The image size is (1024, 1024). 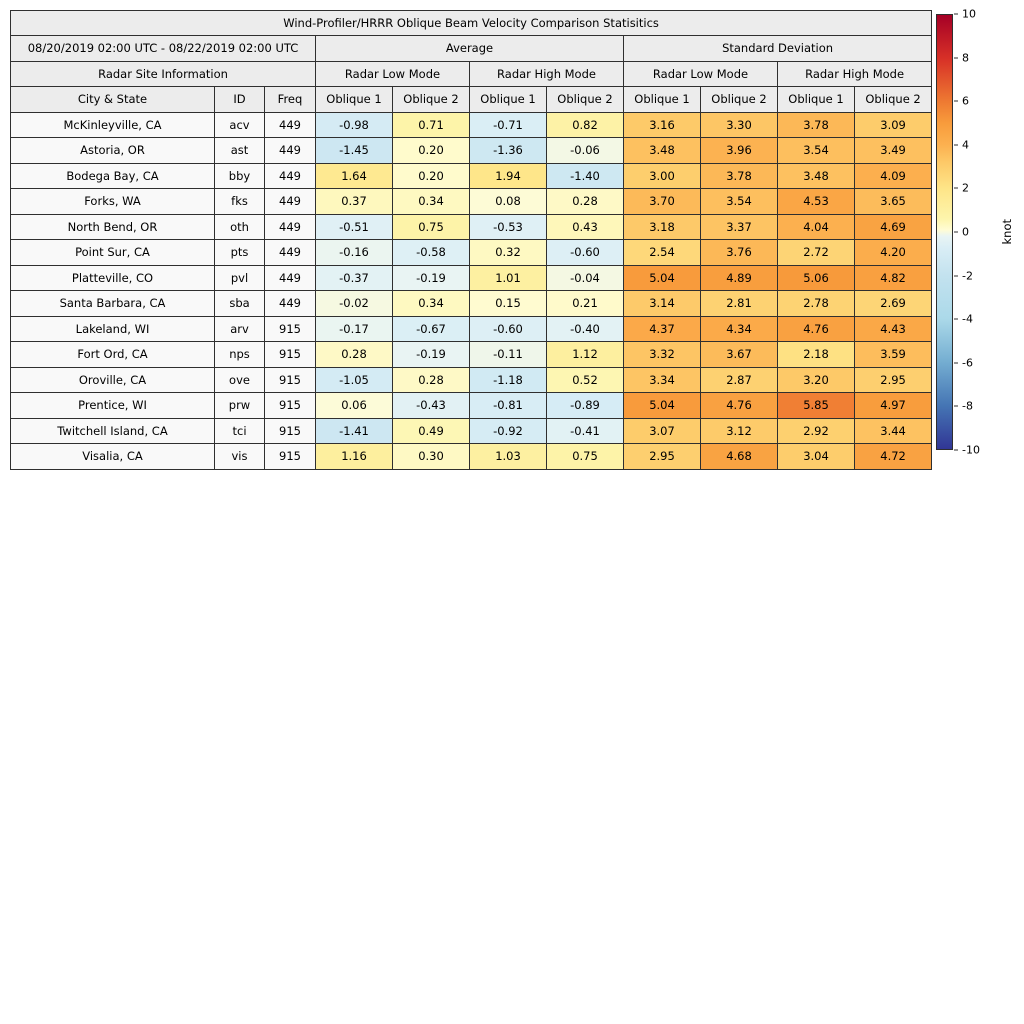 What do you see at coordinates (980, 232) in the screenshot?
I see `colorbar: knot 10 8 6 4 2 0 -2 -4 -6 -8 -10` at bounding box center [980, 232].